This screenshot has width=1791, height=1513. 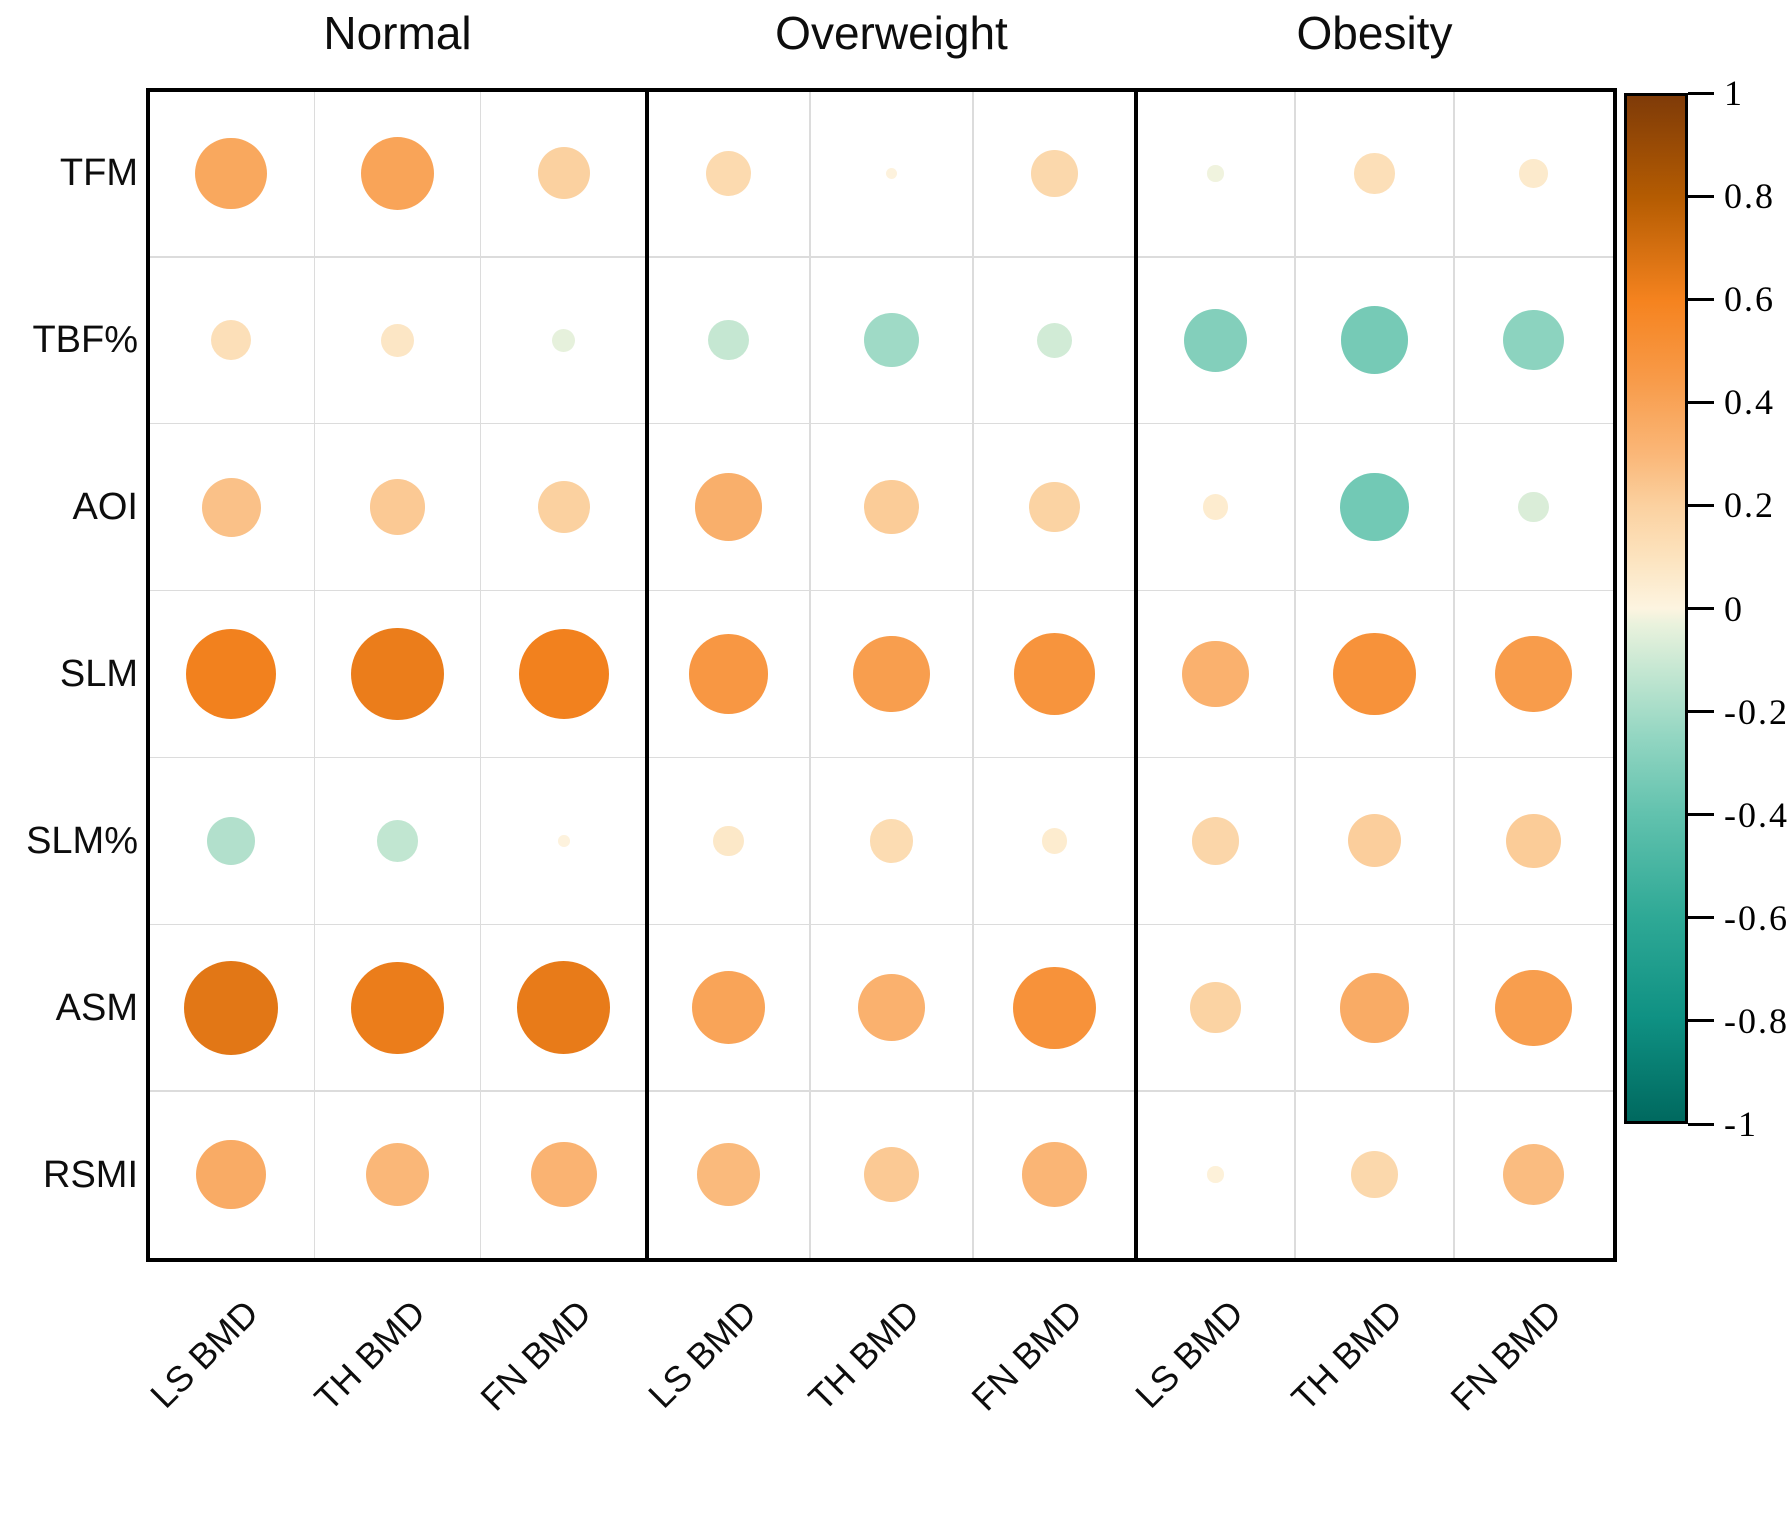 What do you see at coordinates (1374, 33) in the screenshot?
I see `panel-title-obesity: Obesity` at bounding box center [1374, 33].